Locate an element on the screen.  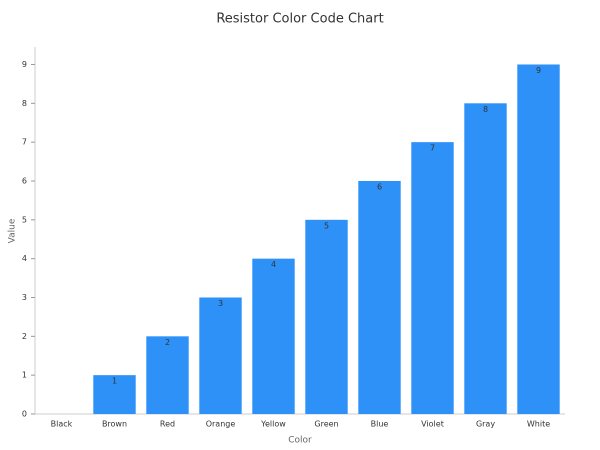
x-axis-label: Color is located at coordinates (300, 441).